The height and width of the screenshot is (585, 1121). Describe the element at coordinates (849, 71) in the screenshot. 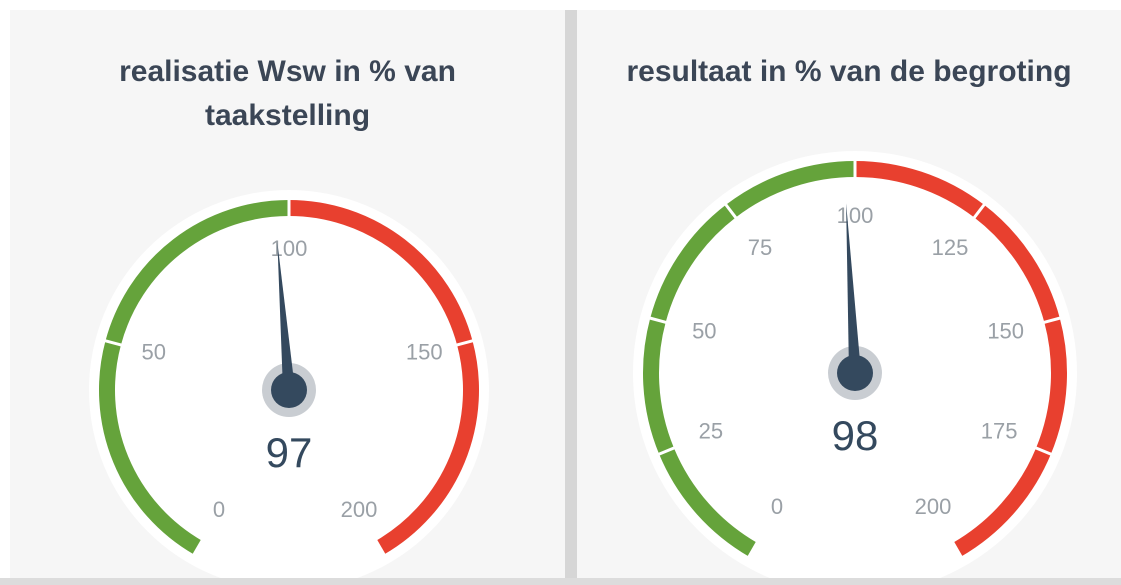

I see `gauge-title: resultaat in % van de begroting` at that location.